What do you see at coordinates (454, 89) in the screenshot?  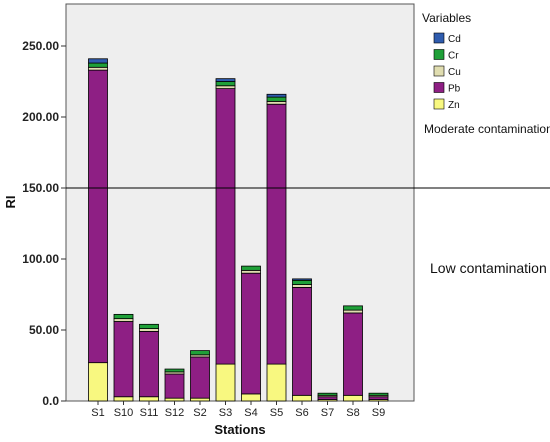 I see `legend-label-pb: Pb` at bounding box center [454, 89].